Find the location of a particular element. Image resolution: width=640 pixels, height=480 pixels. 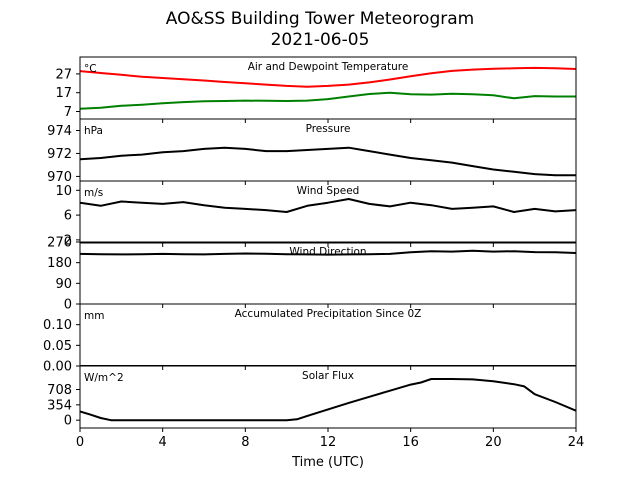

y-tick-label: 970 is located at coordinates (59, 177).